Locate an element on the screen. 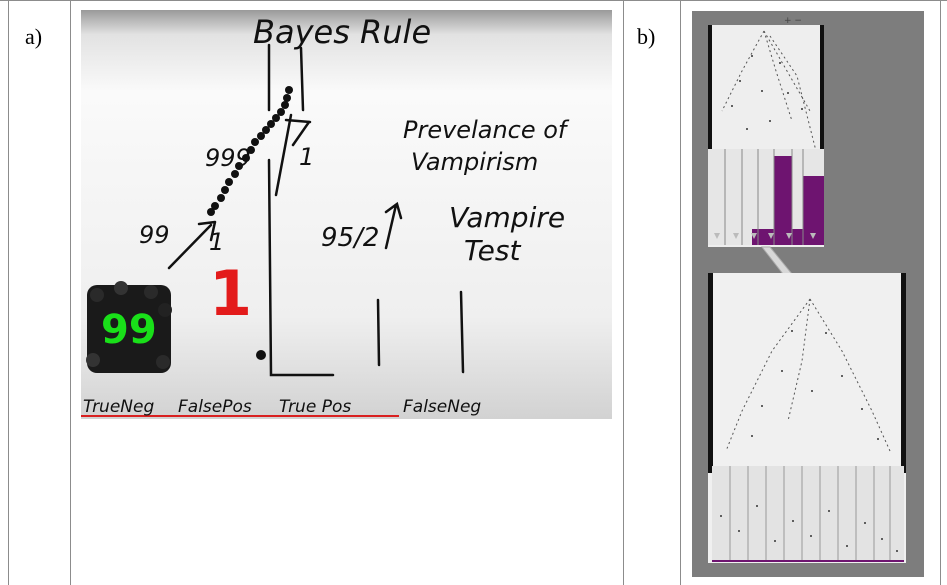 The image size is (947, 585). branch-label-99: 99 is located at coordinates (154, 235).